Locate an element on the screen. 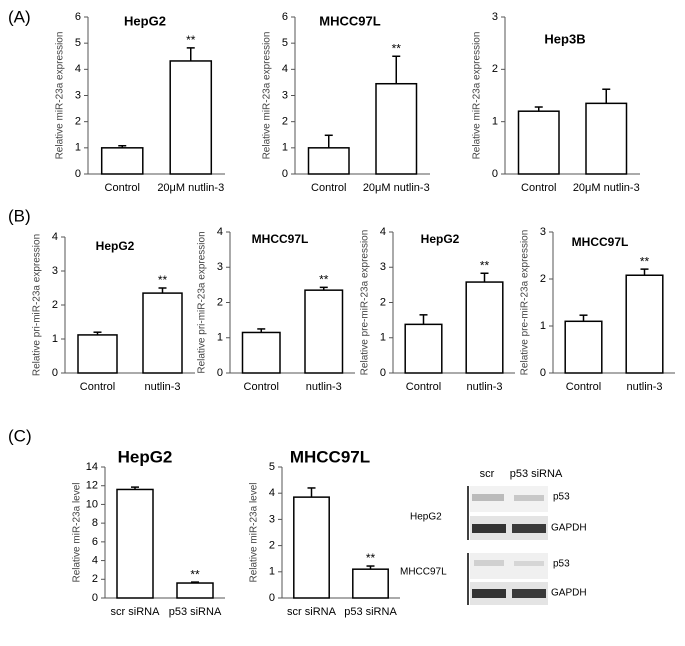 This screenshot has width=685, height=646. blot-group: MHCC97L is located at coordinates (423, 572).